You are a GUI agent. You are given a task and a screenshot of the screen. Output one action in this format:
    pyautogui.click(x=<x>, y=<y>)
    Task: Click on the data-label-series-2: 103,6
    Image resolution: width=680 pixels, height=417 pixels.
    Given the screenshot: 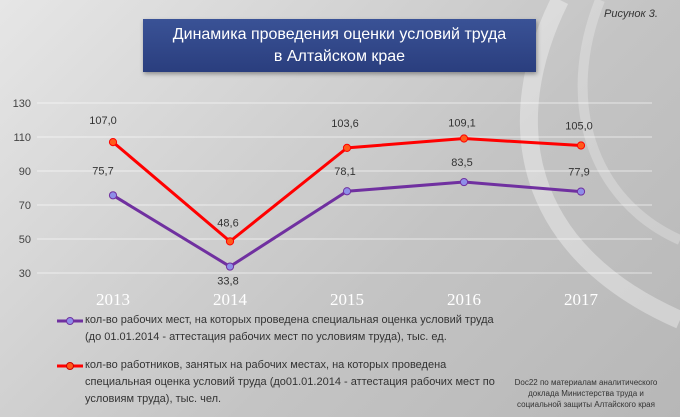 What is the action you would take?
    pyautogui.click(x=345, y=124)
    